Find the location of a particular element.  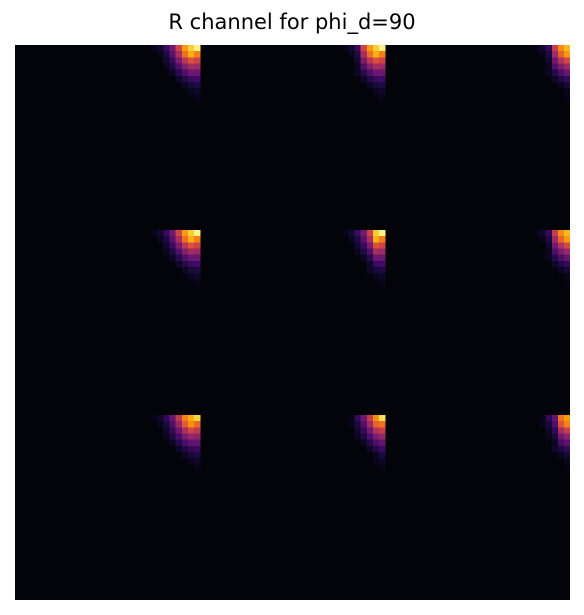

heatmap-tile-r2-c1 is located at coordinates (367, 443).